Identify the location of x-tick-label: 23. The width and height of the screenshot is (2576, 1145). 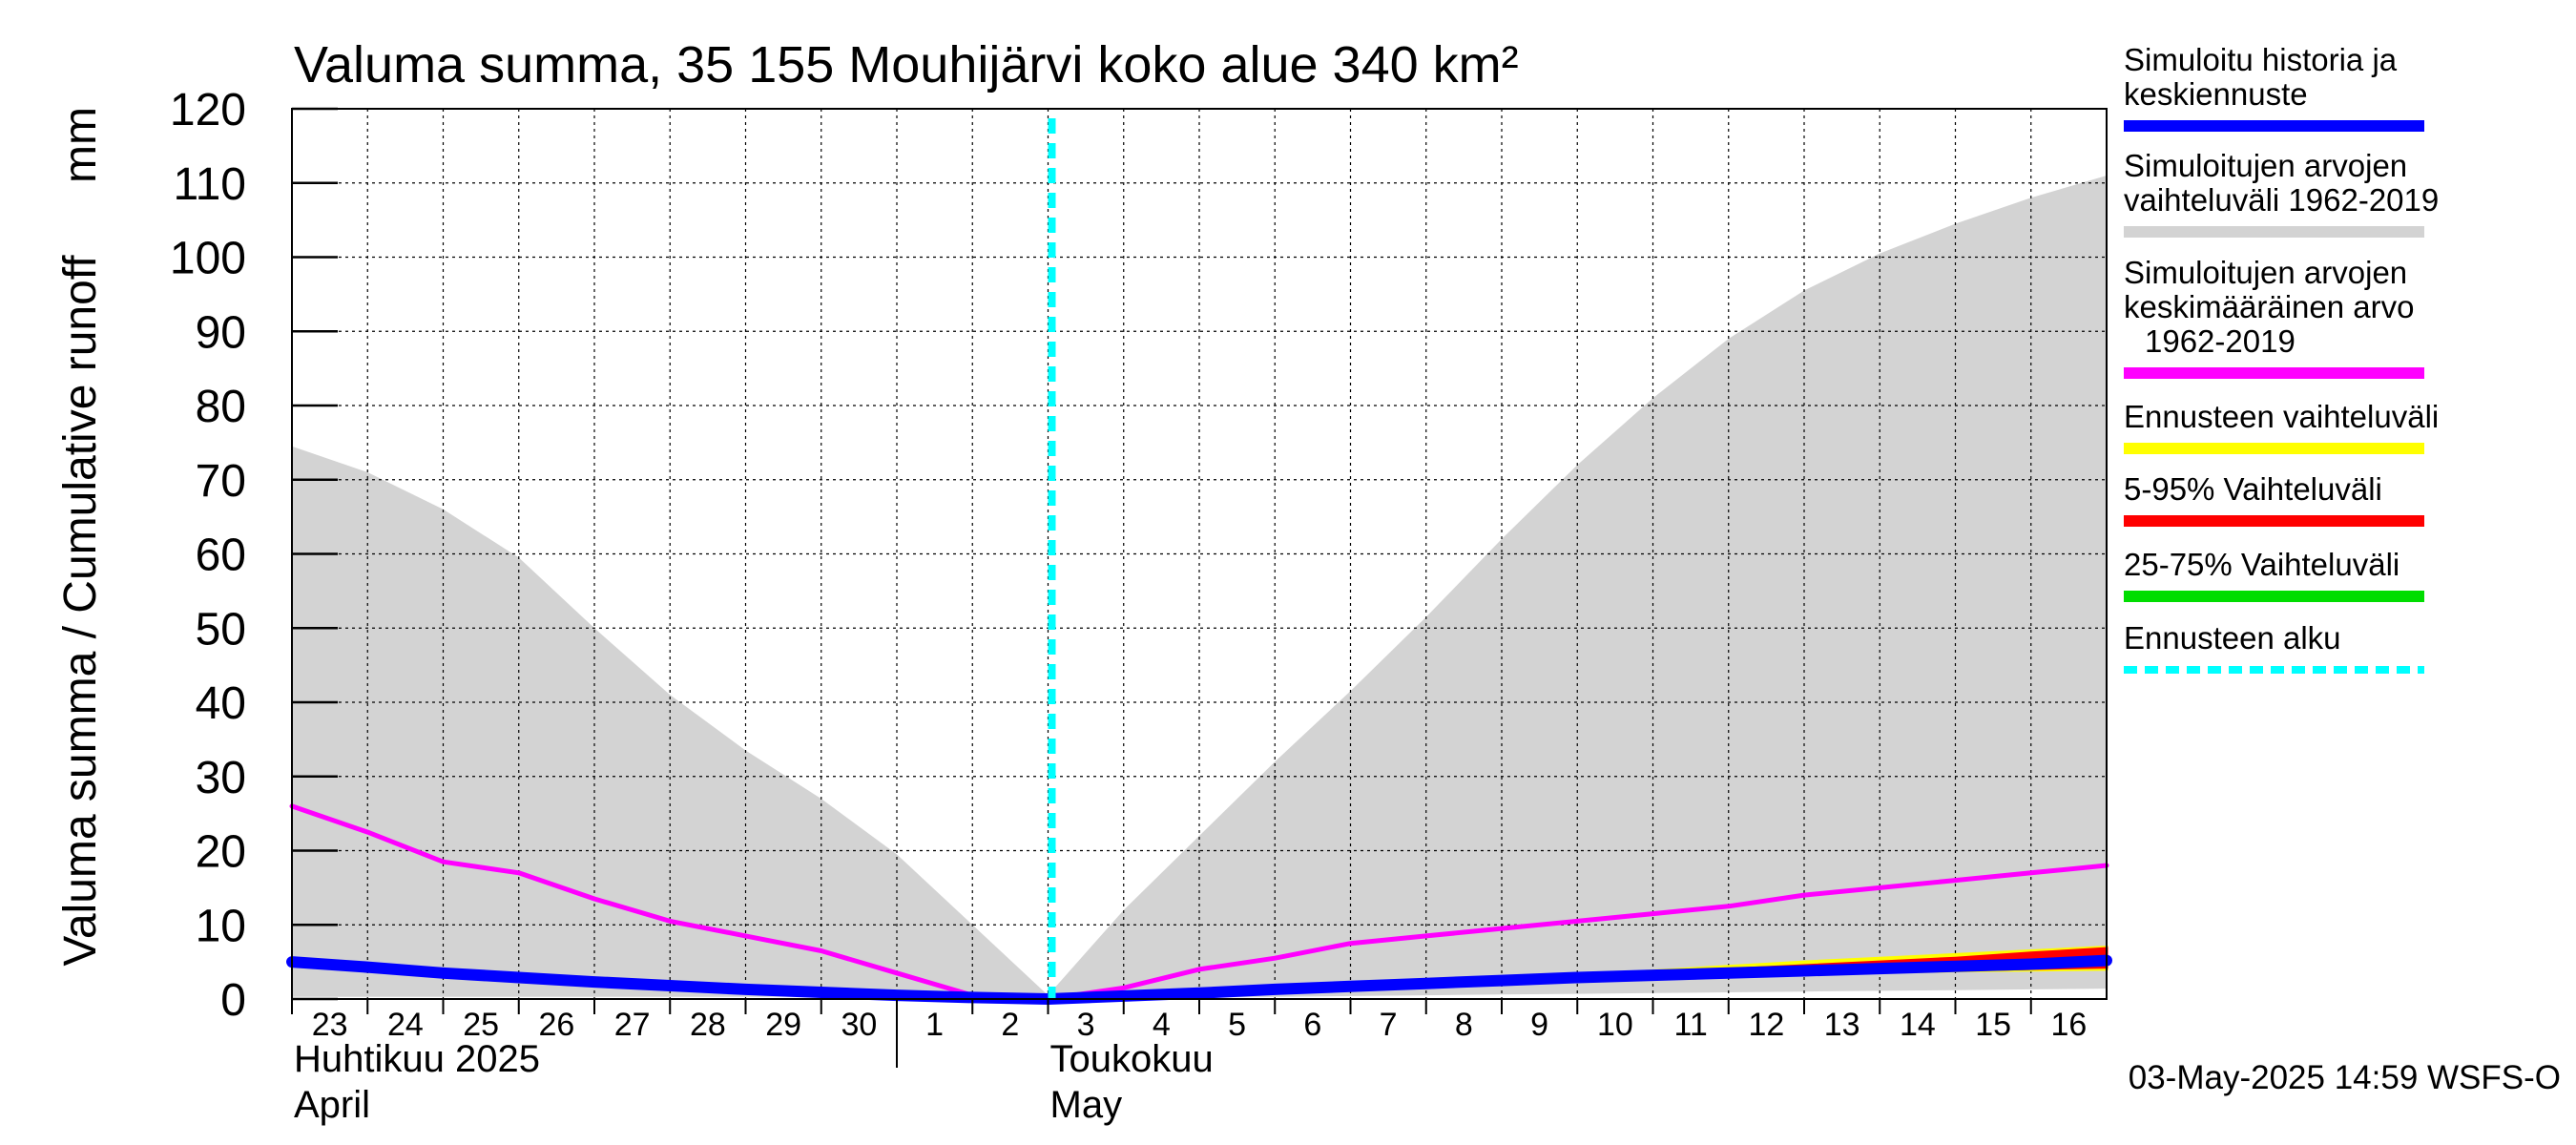
(330, 1025).